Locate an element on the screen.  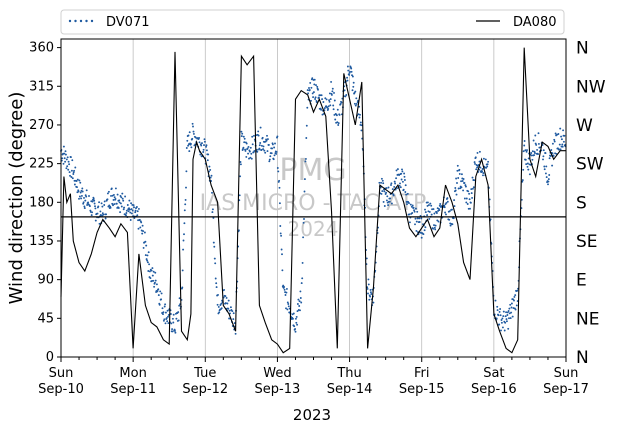
x-tick-label-date: Sep-14 is located at coordinates (350, 389).